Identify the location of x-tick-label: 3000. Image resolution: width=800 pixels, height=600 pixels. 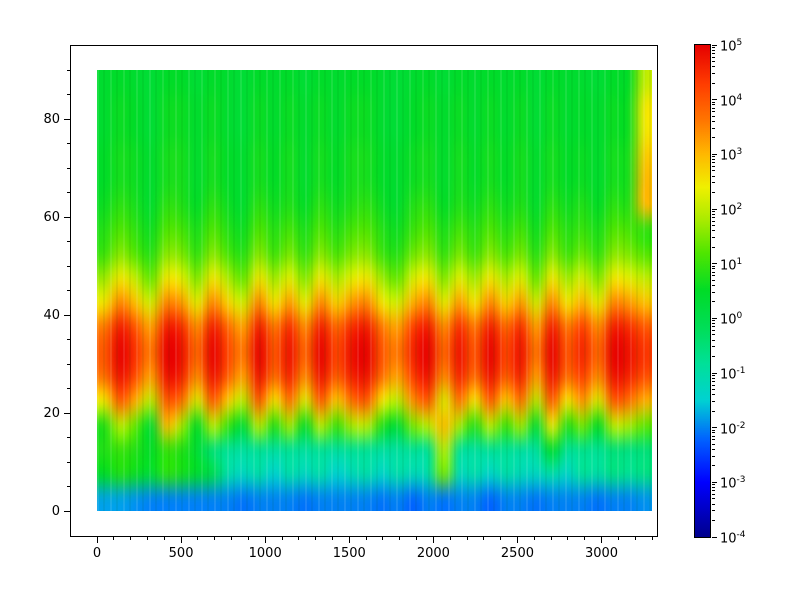
(601, 553).